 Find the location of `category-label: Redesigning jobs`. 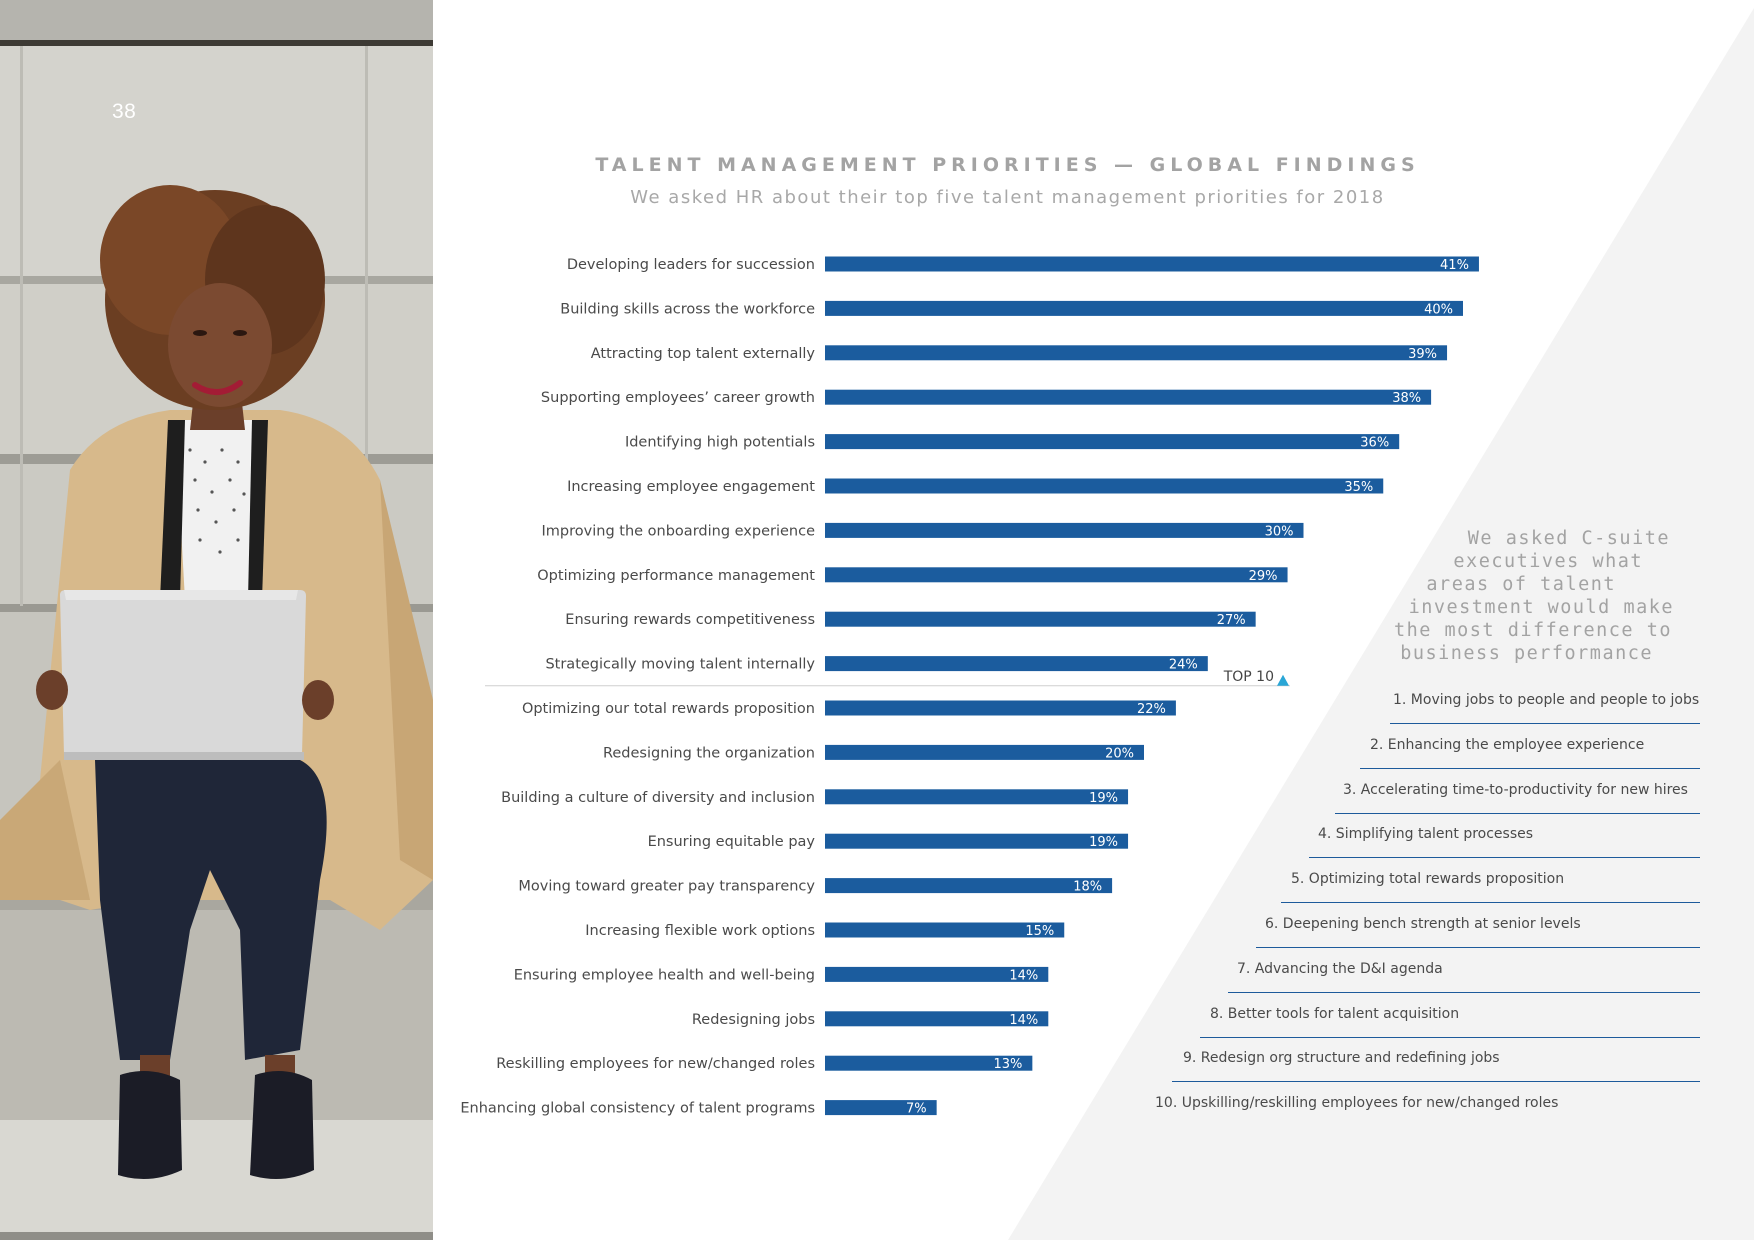

category-label: Redesigning jobs is located at coordinates (753, 1020).